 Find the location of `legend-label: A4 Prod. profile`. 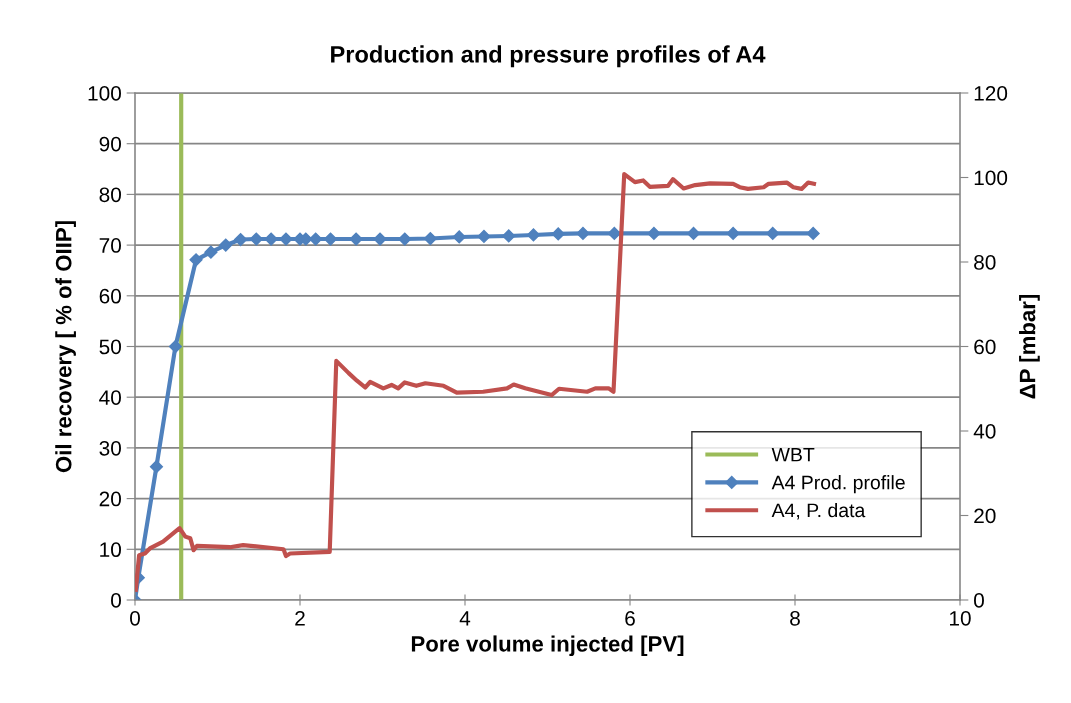

legend-label: A4 Prod. profile is located at coordinates (838, 484).